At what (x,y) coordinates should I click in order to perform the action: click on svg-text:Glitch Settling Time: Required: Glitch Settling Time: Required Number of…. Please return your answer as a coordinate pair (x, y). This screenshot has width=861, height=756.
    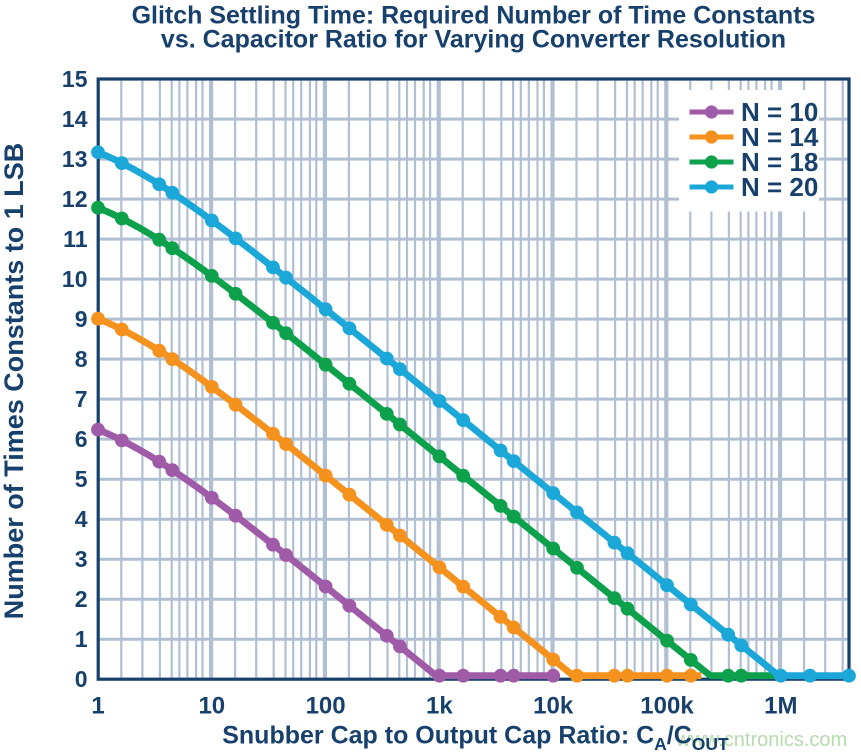
    Looking at the image, I should click on (474, 16).